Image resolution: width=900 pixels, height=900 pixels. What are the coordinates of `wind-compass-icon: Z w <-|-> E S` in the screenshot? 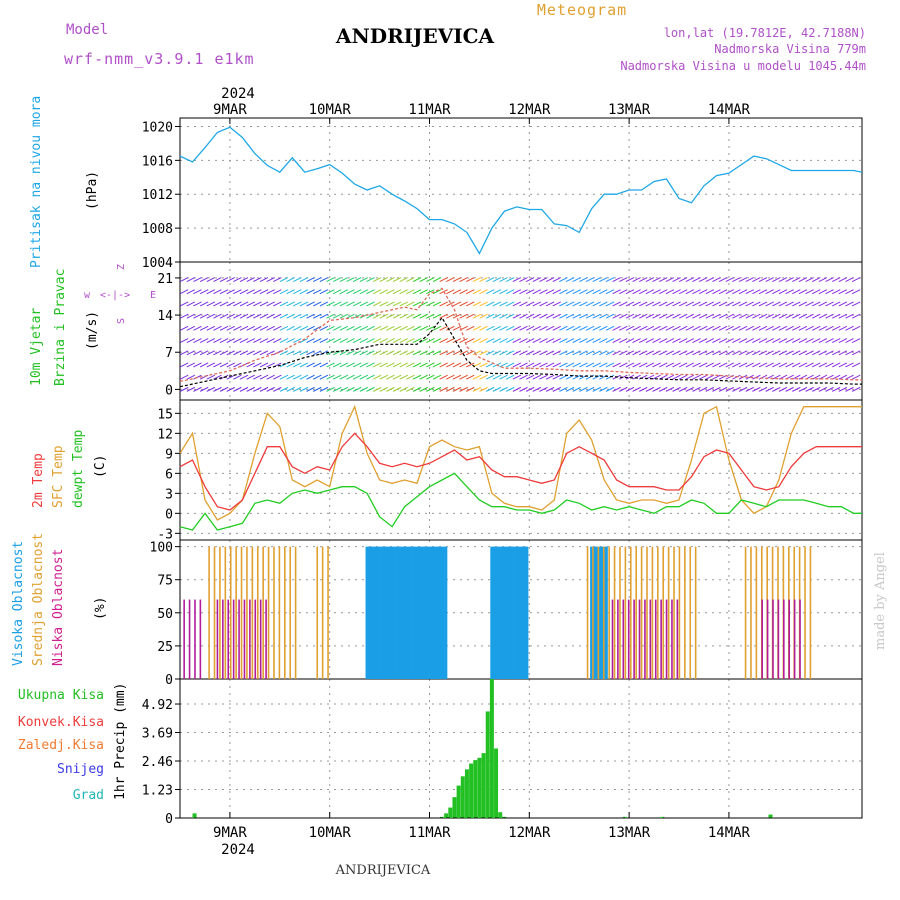 It's located at (120, 294).